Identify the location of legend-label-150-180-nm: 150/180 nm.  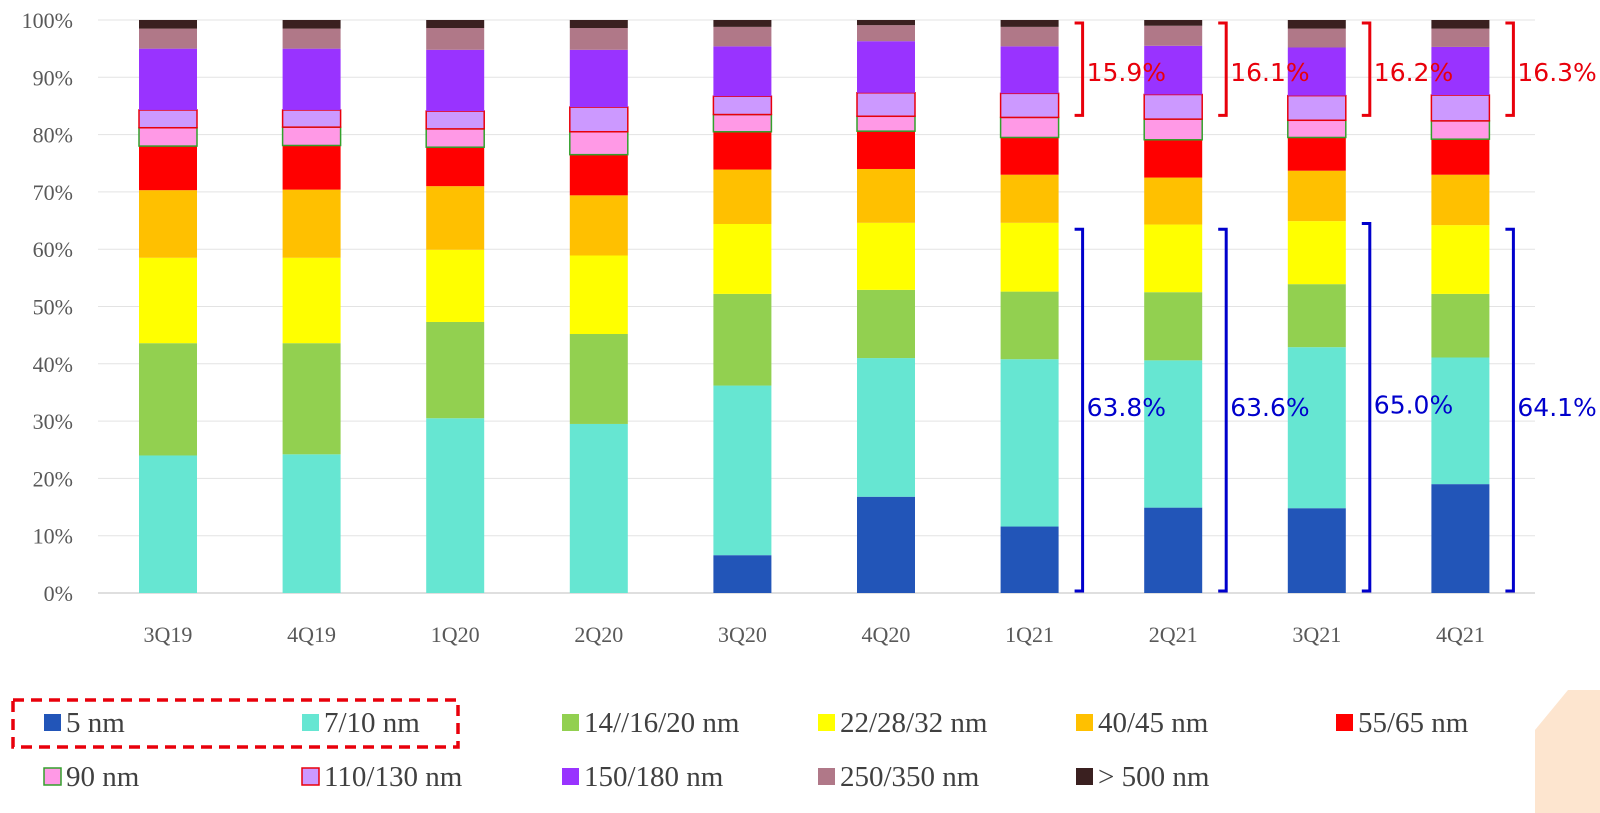
(654, 777).